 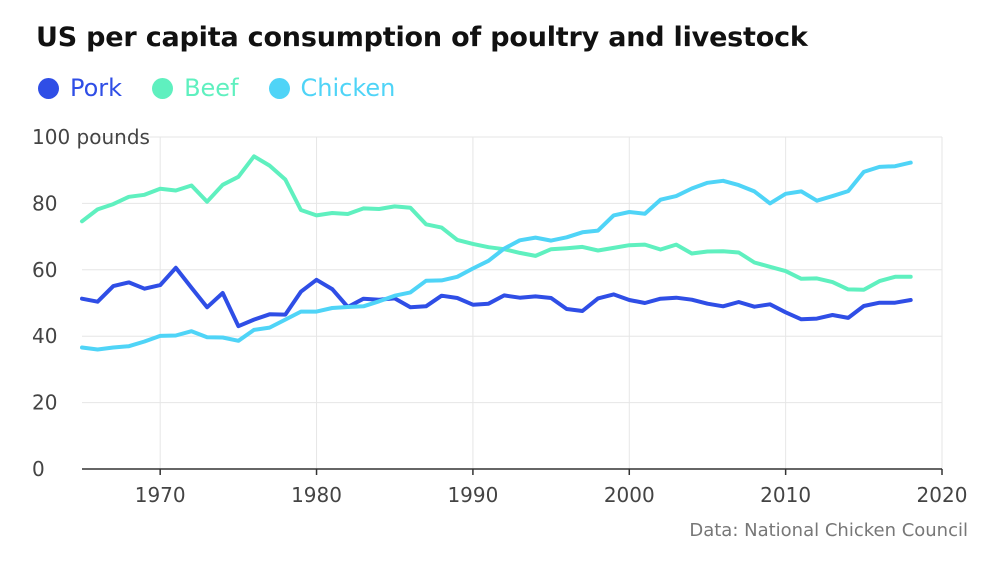 I want to click on legend-swatch-beef, so click(x=163, y=88).